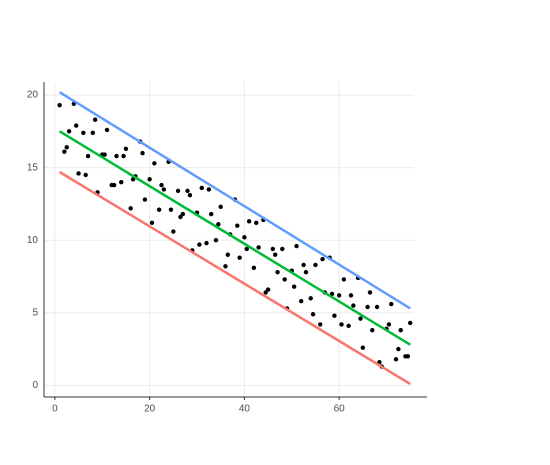 The image size is (550, 465). Describe the element at coordinates (33, 95) in the screenshot. I see `y-tick-label: 20` at that location.